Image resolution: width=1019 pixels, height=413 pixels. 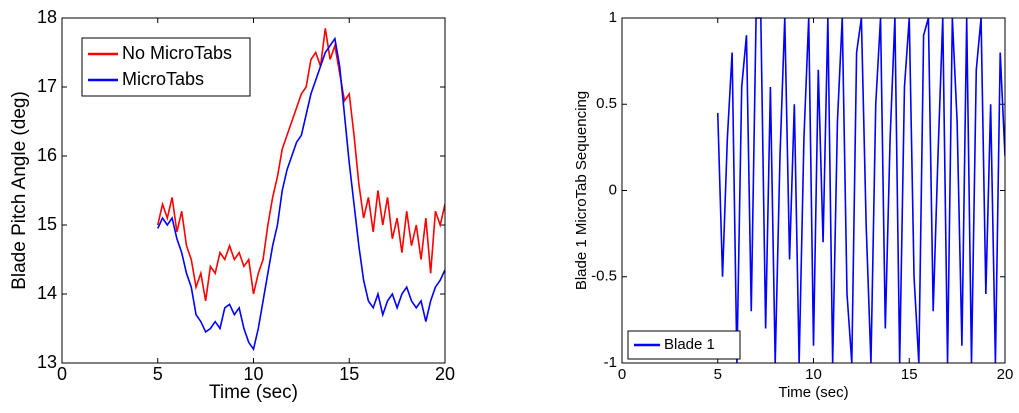 I want to click on y-tick-label: 1, so click(x=613, y=17).